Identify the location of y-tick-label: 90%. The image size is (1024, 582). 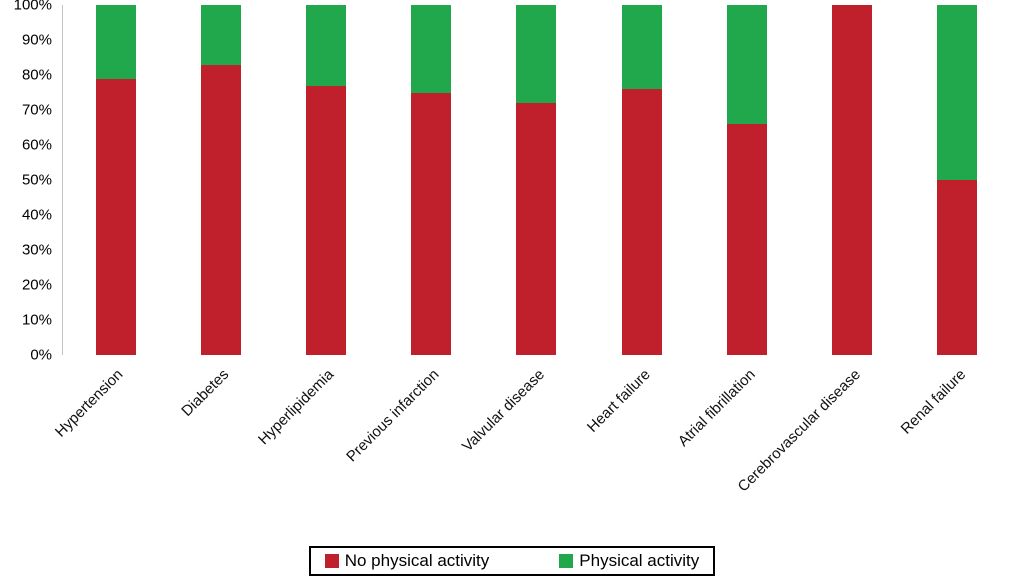
(36, 40).